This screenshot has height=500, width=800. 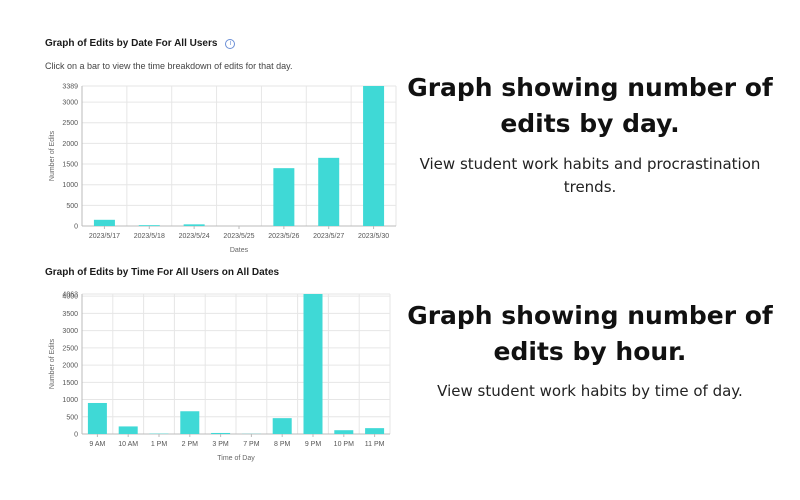 What do you see at coordinates (221, 433) in the screenshot?
I see `bar-3-pm` at bounding box center [221, 433].